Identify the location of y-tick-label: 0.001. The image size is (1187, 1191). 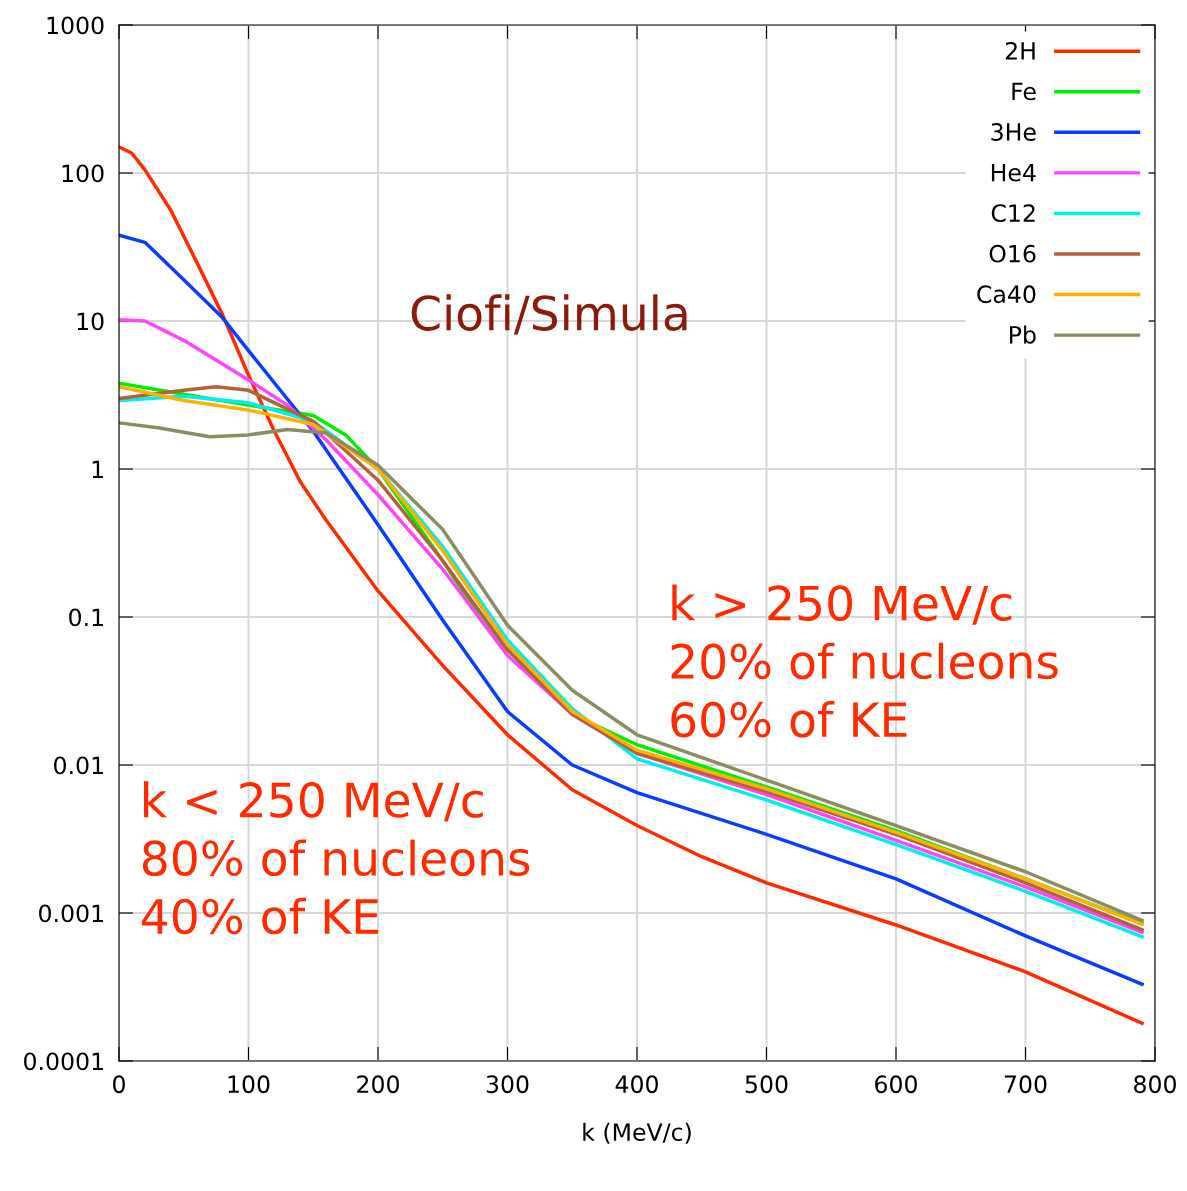
(71, 913).